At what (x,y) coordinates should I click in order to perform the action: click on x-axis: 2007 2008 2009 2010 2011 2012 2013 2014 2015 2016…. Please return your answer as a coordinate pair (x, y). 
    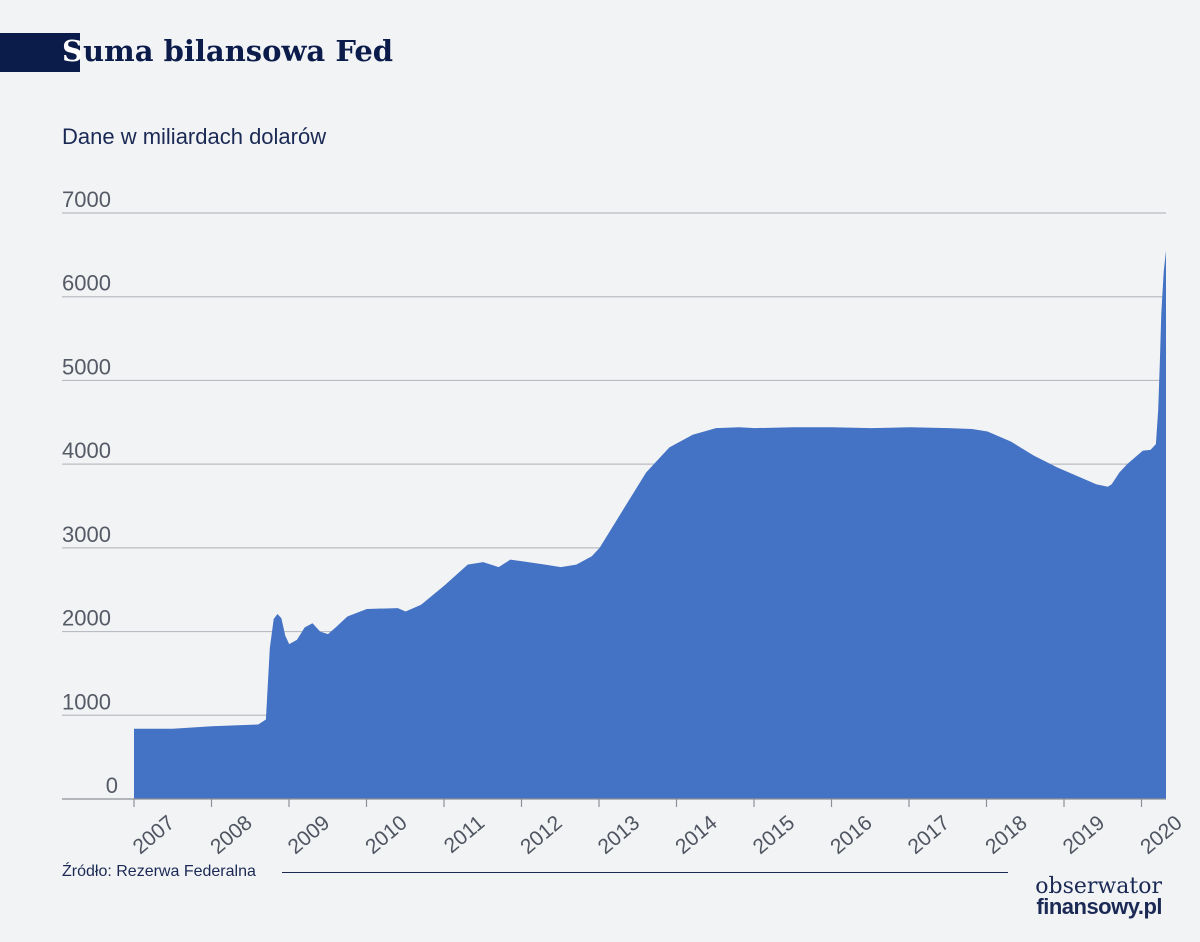
    Looking at the image, I should click on (624, 828).